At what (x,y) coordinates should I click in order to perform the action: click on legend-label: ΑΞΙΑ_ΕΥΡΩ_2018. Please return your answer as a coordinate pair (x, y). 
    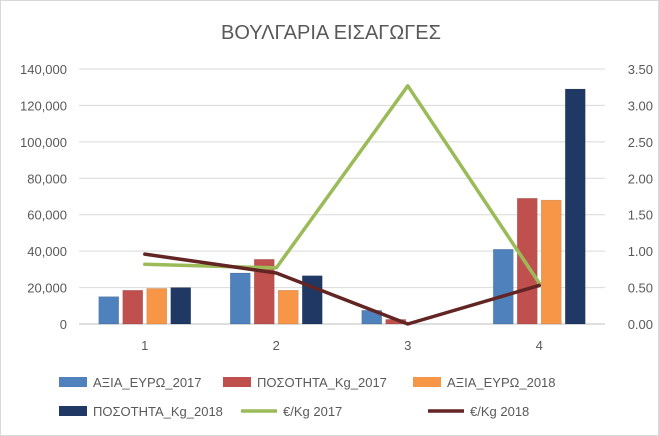
    Looking at the image, I should click on (501, 382).